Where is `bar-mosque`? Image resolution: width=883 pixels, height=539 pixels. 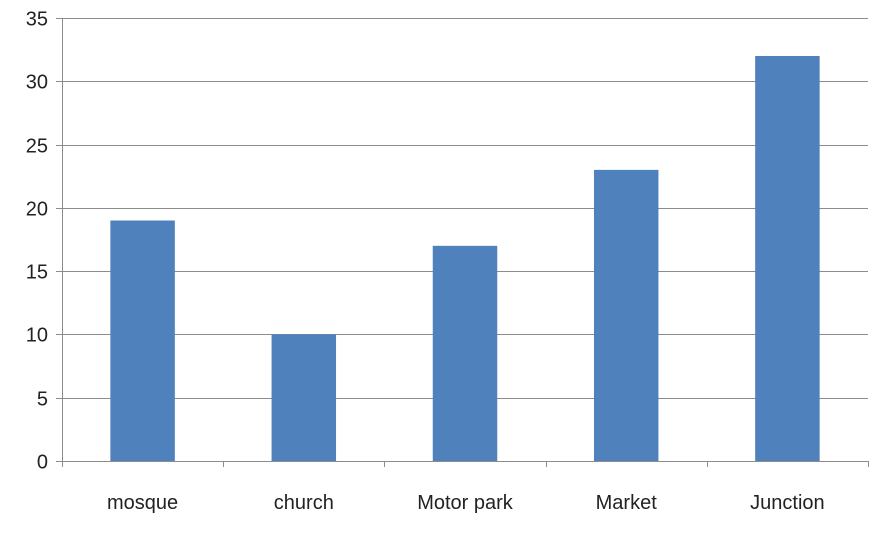
bar-mosque is located at coordinates (142, 340).